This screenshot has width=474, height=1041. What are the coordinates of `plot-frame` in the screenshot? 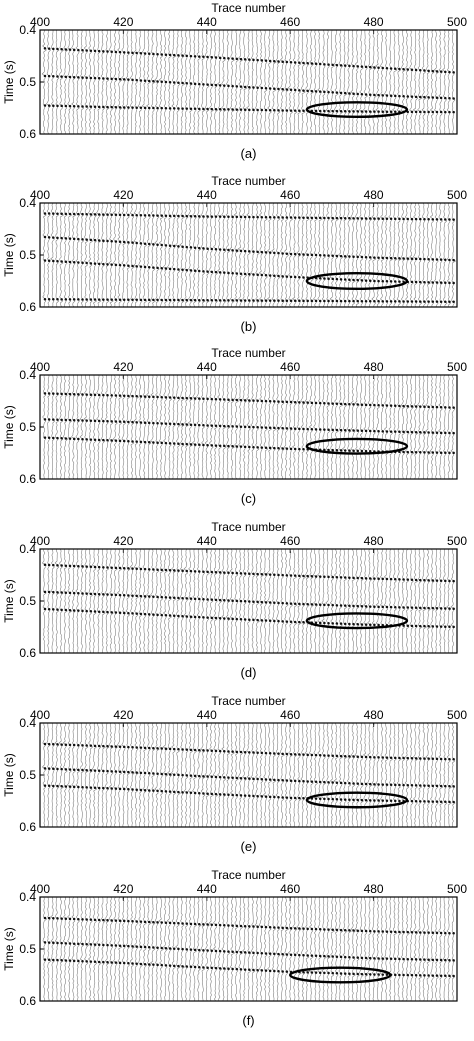 It's located at (248, 775).